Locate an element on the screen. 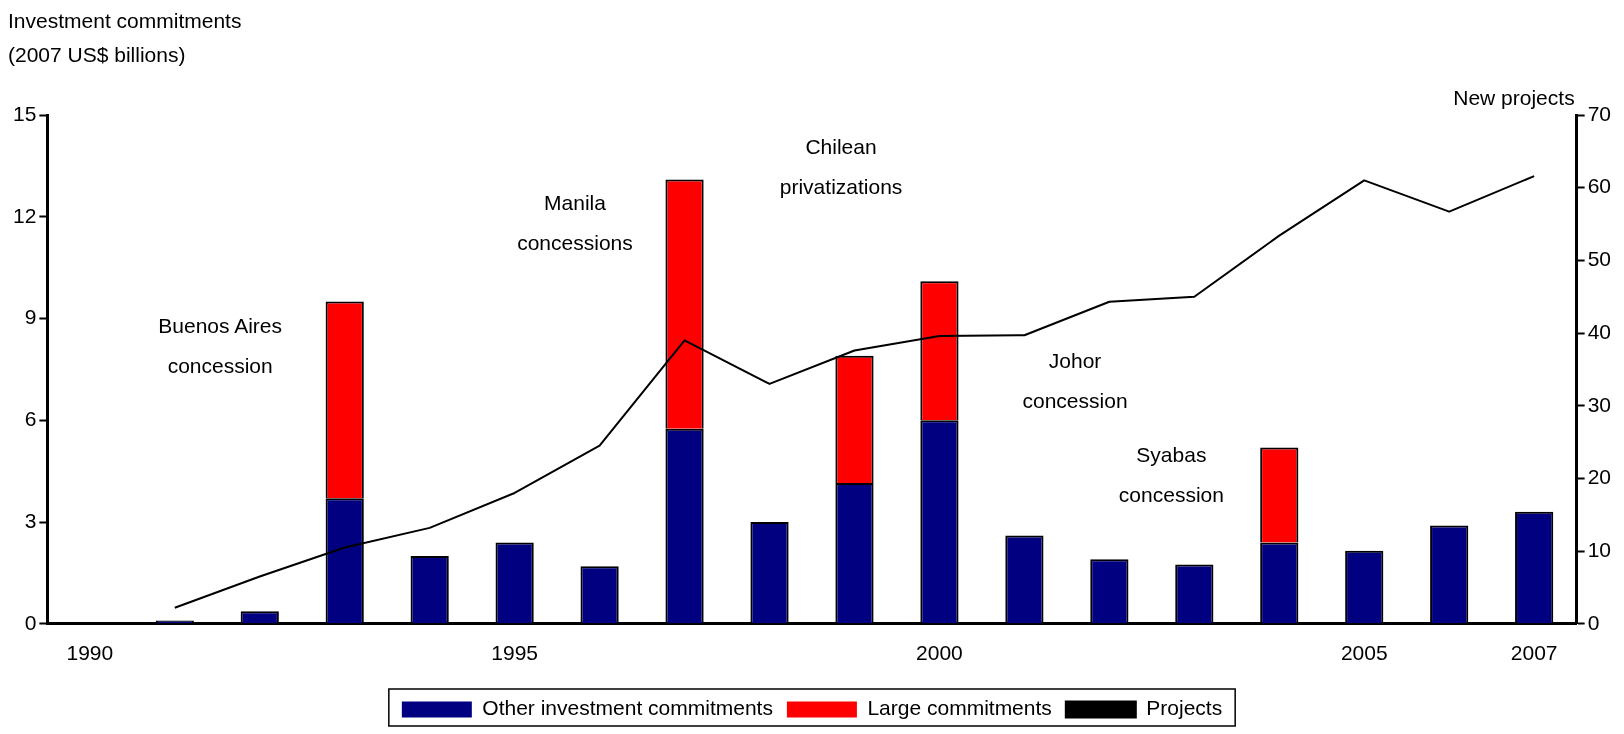  y2-tick-label: 20 is located at coordinates (1599, 477).